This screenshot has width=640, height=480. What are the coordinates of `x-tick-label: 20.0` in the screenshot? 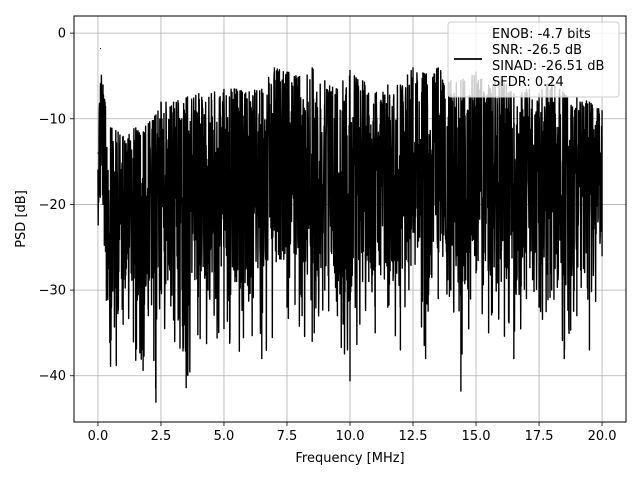 It's located at (602, 436).